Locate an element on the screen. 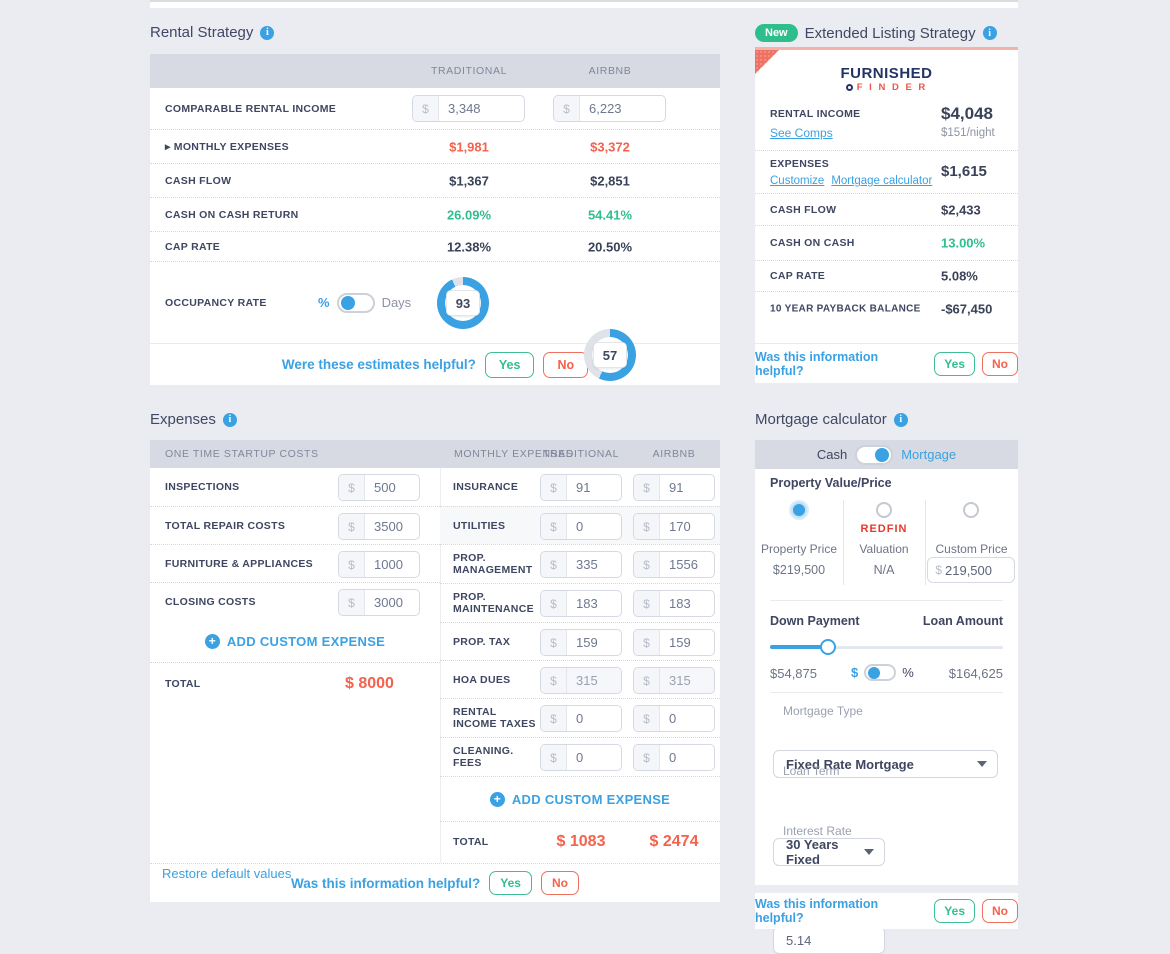 The image size is (1170, 954). monthly-total-airbnb: $ 2474 is located at coordinates (674, 841).